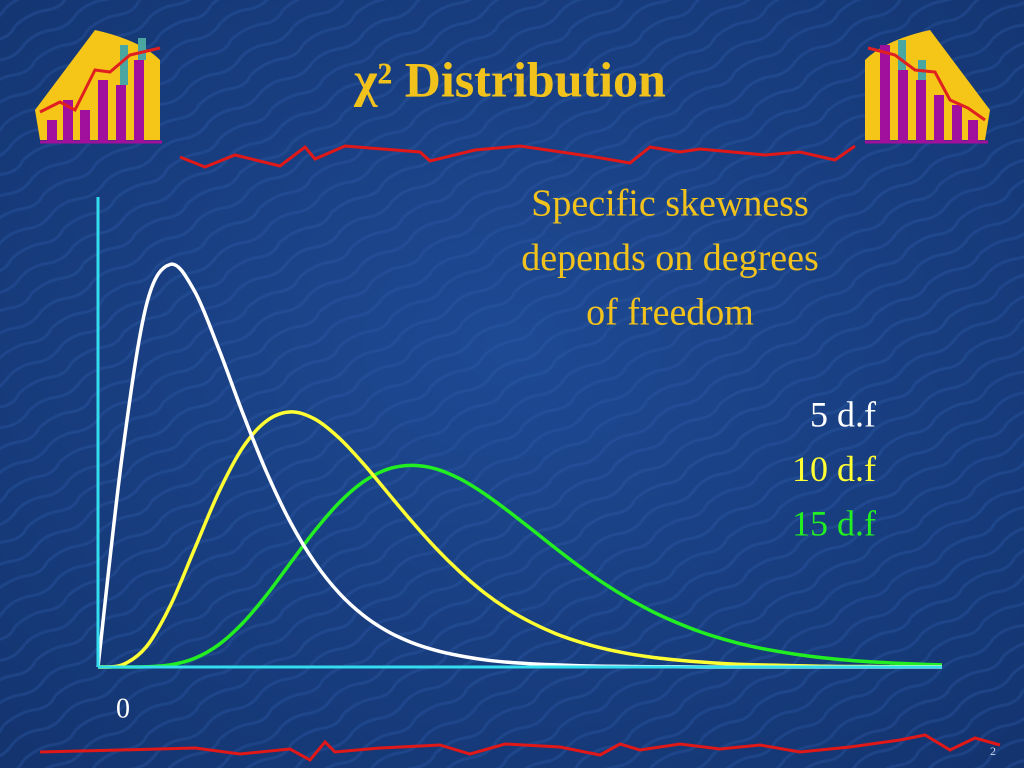 Image resolution: width=1024 pixels, height=768 pixels. What do you see at coordinates (98, 87) in the screenshot?
I see `icon-left` at bounding box center [98, 87].